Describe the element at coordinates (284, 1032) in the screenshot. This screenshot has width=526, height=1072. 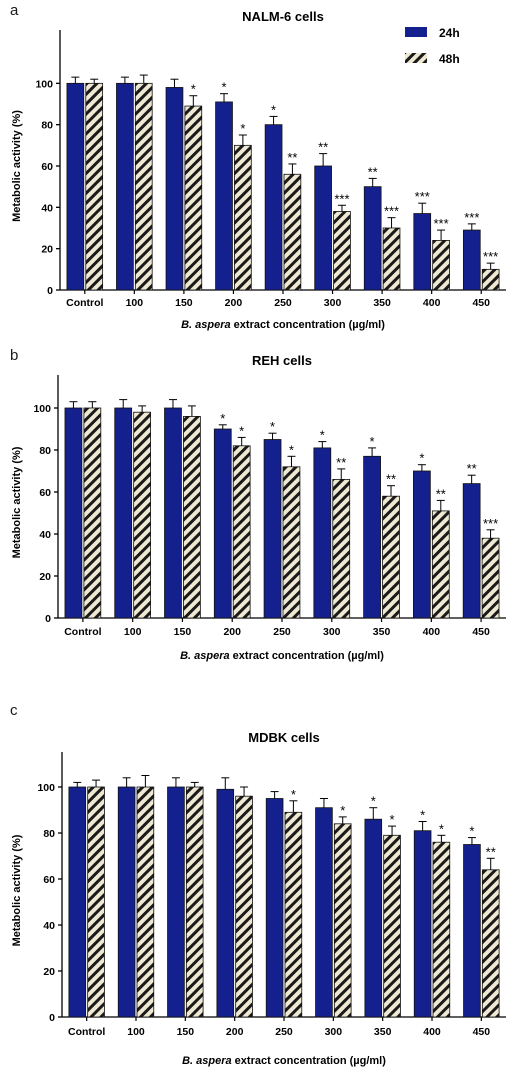
I see `x-tick-label: 250` at that location.